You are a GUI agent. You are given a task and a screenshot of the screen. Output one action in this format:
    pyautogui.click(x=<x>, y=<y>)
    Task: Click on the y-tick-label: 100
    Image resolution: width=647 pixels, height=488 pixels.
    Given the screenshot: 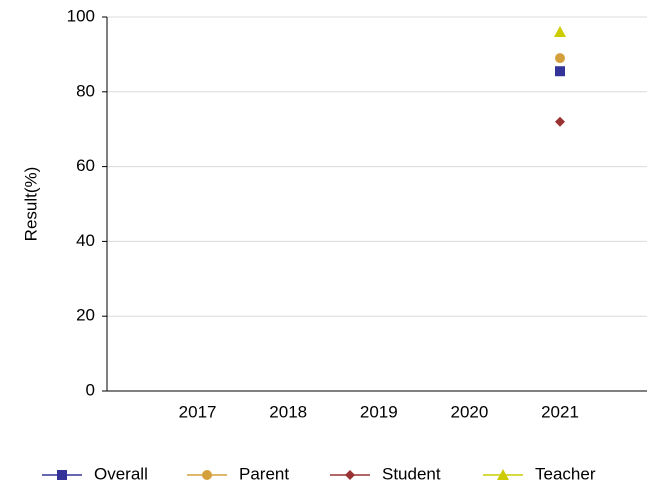 What is the action you would take?
    pyautogui.click(x=81, y=15)
    